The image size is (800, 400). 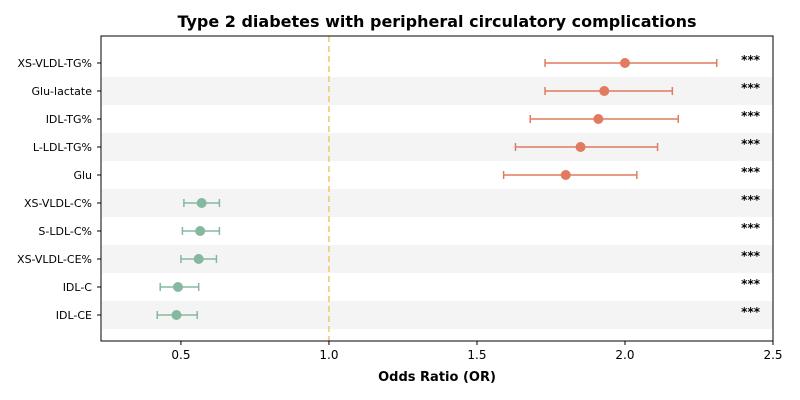 I want to click on y-tick-label: IDL-C, so click(x=78, y=287).